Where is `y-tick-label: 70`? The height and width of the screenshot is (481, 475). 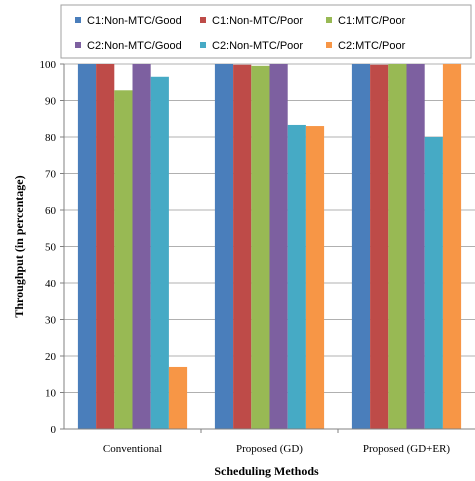 y-tick-label: 70 is located at coordinates (51, 175).